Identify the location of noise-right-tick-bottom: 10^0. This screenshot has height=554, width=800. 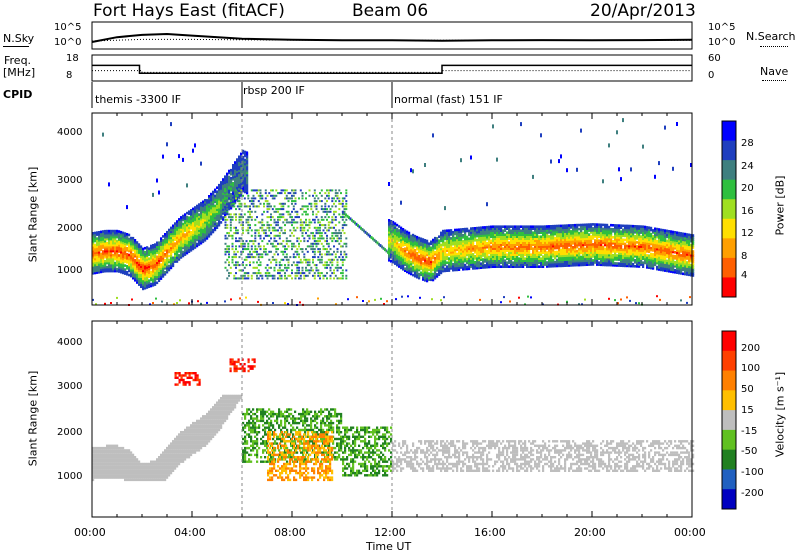
(722, 42).